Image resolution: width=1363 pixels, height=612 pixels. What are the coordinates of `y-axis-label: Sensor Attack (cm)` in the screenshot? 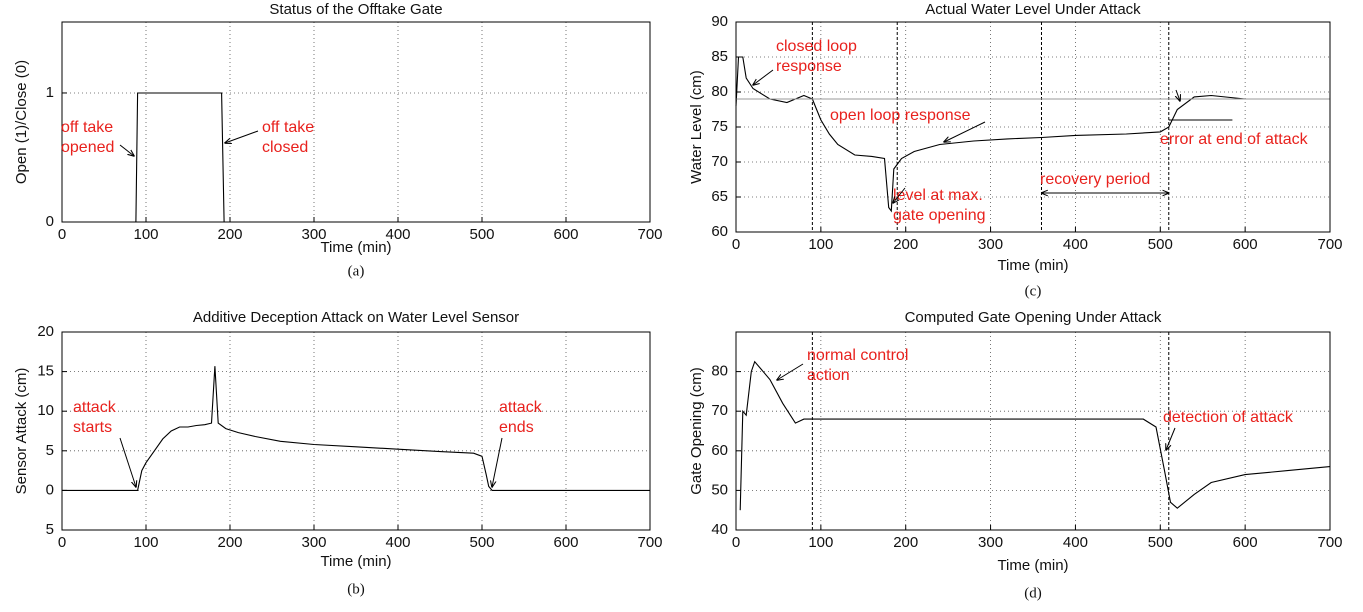 It's located at (21, 431).